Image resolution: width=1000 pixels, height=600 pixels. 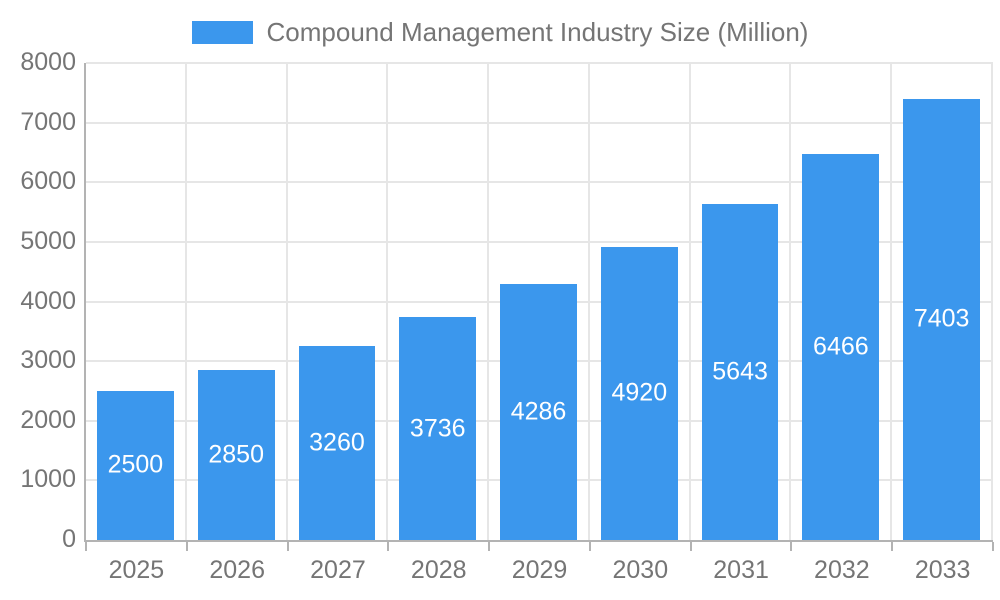 What do you see at coordinates (48, 240) in the screenshot?
I see `y-tick-label: 5000` at bounding box center [48, 240].